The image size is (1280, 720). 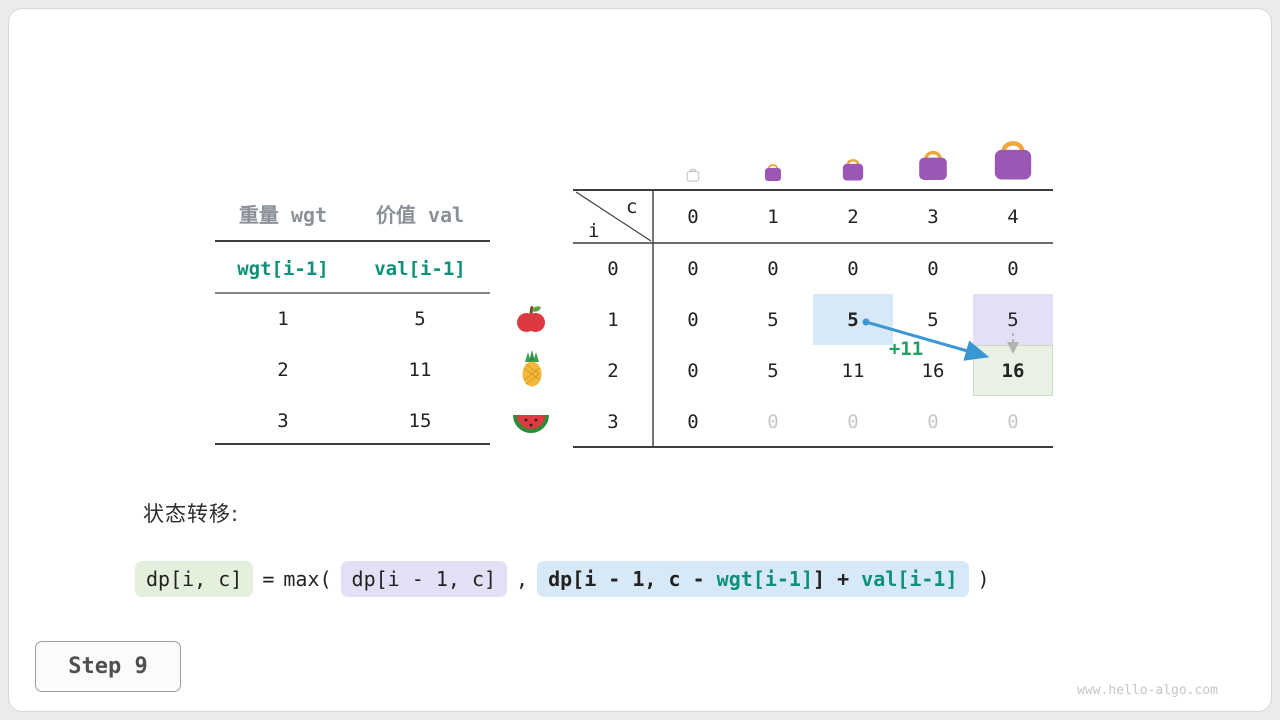 I want to click on dp-cell-3-0: 0, so click(x=693, y=421).